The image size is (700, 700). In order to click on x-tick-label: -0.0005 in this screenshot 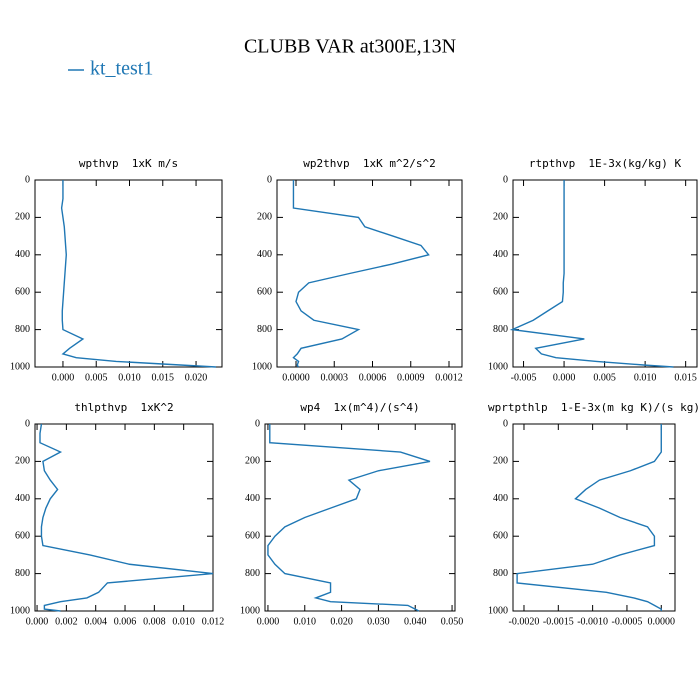, I will do `click(627, 621)`.